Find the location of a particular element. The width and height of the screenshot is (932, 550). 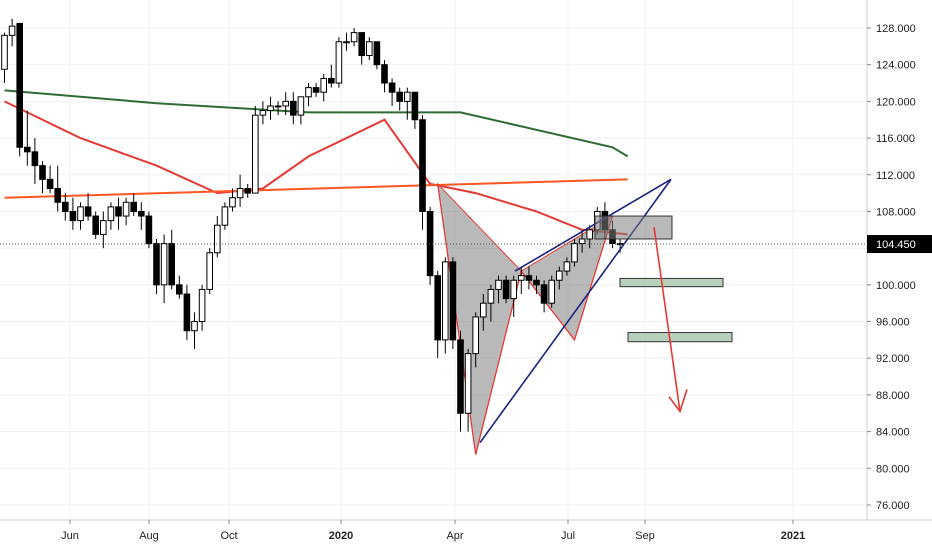

y-tick-label: 92.000 is located at coordinates (893, 359).